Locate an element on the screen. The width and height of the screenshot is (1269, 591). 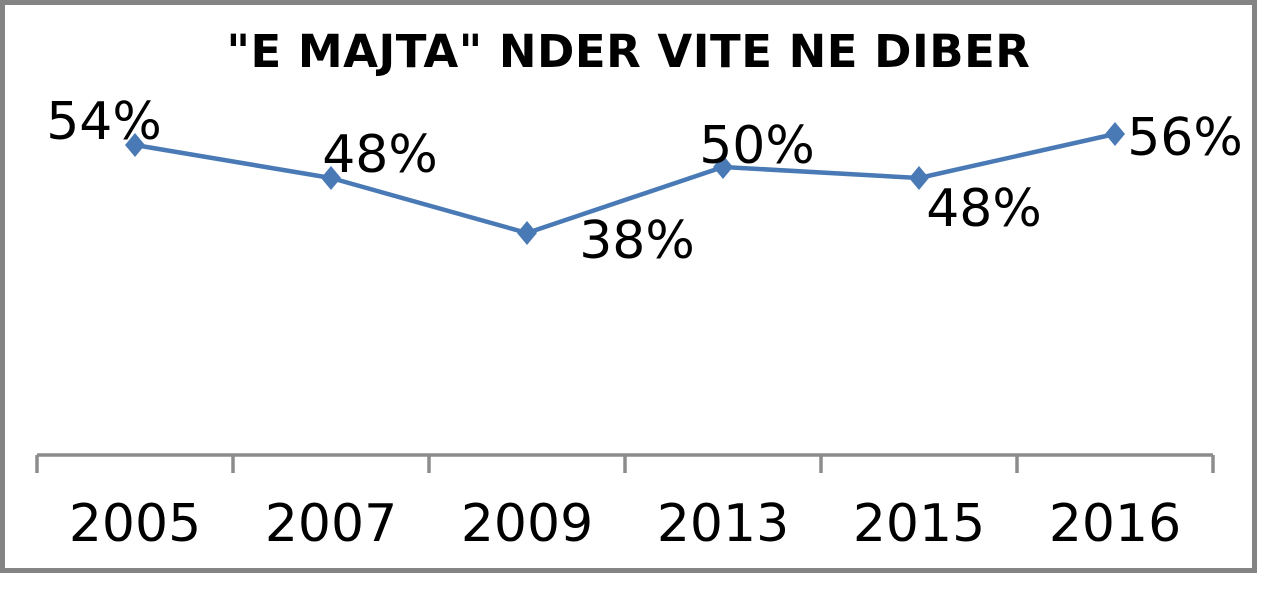
series-line is located at coordinates (625, 183).